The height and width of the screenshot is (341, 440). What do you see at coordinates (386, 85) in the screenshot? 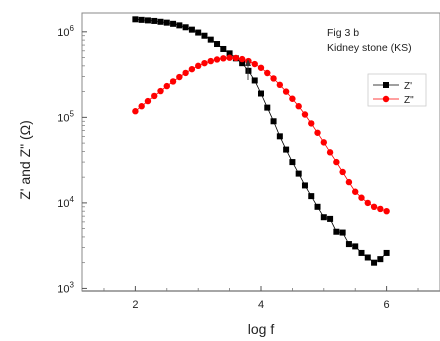
I see `legend-marker-zprime` at bounding box center [386, 85].